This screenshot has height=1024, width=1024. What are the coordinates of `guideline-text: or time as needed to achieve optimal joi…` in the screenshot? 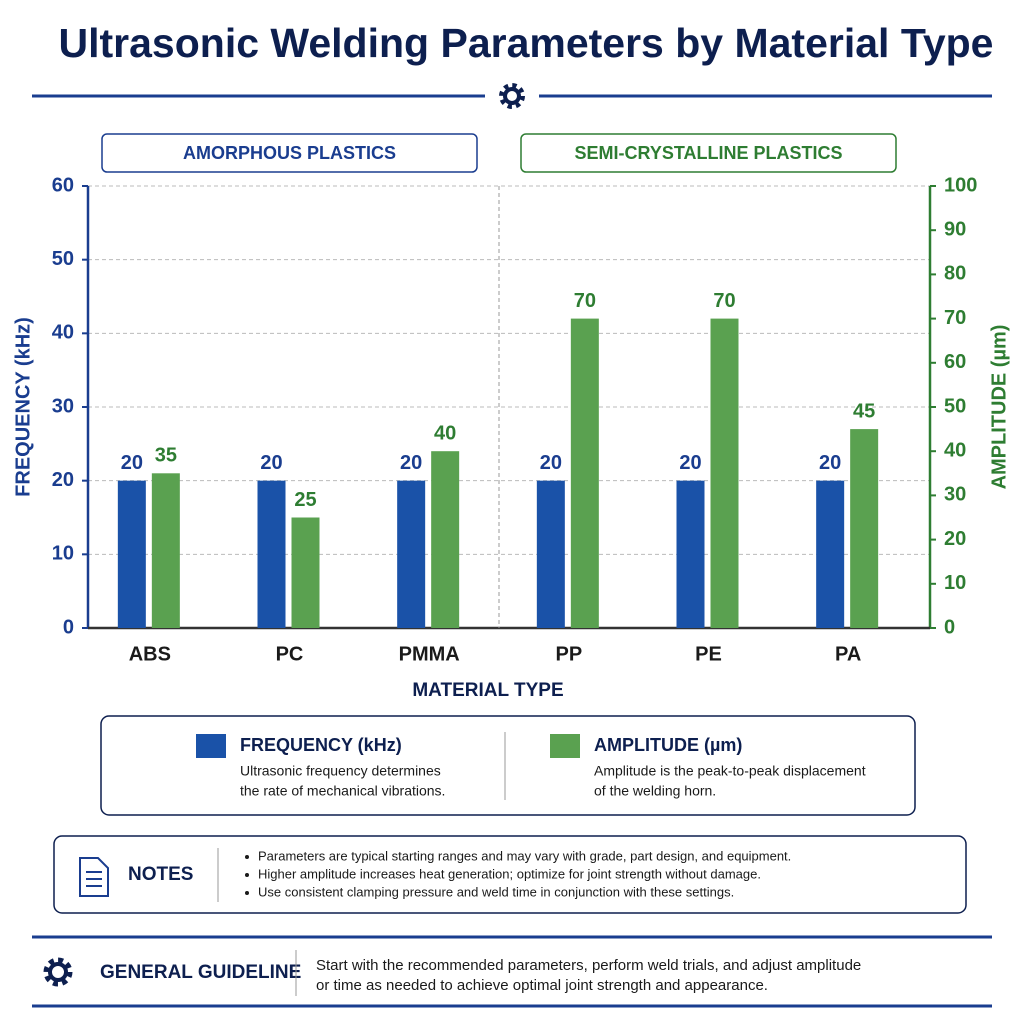 It's located at (542, 985).